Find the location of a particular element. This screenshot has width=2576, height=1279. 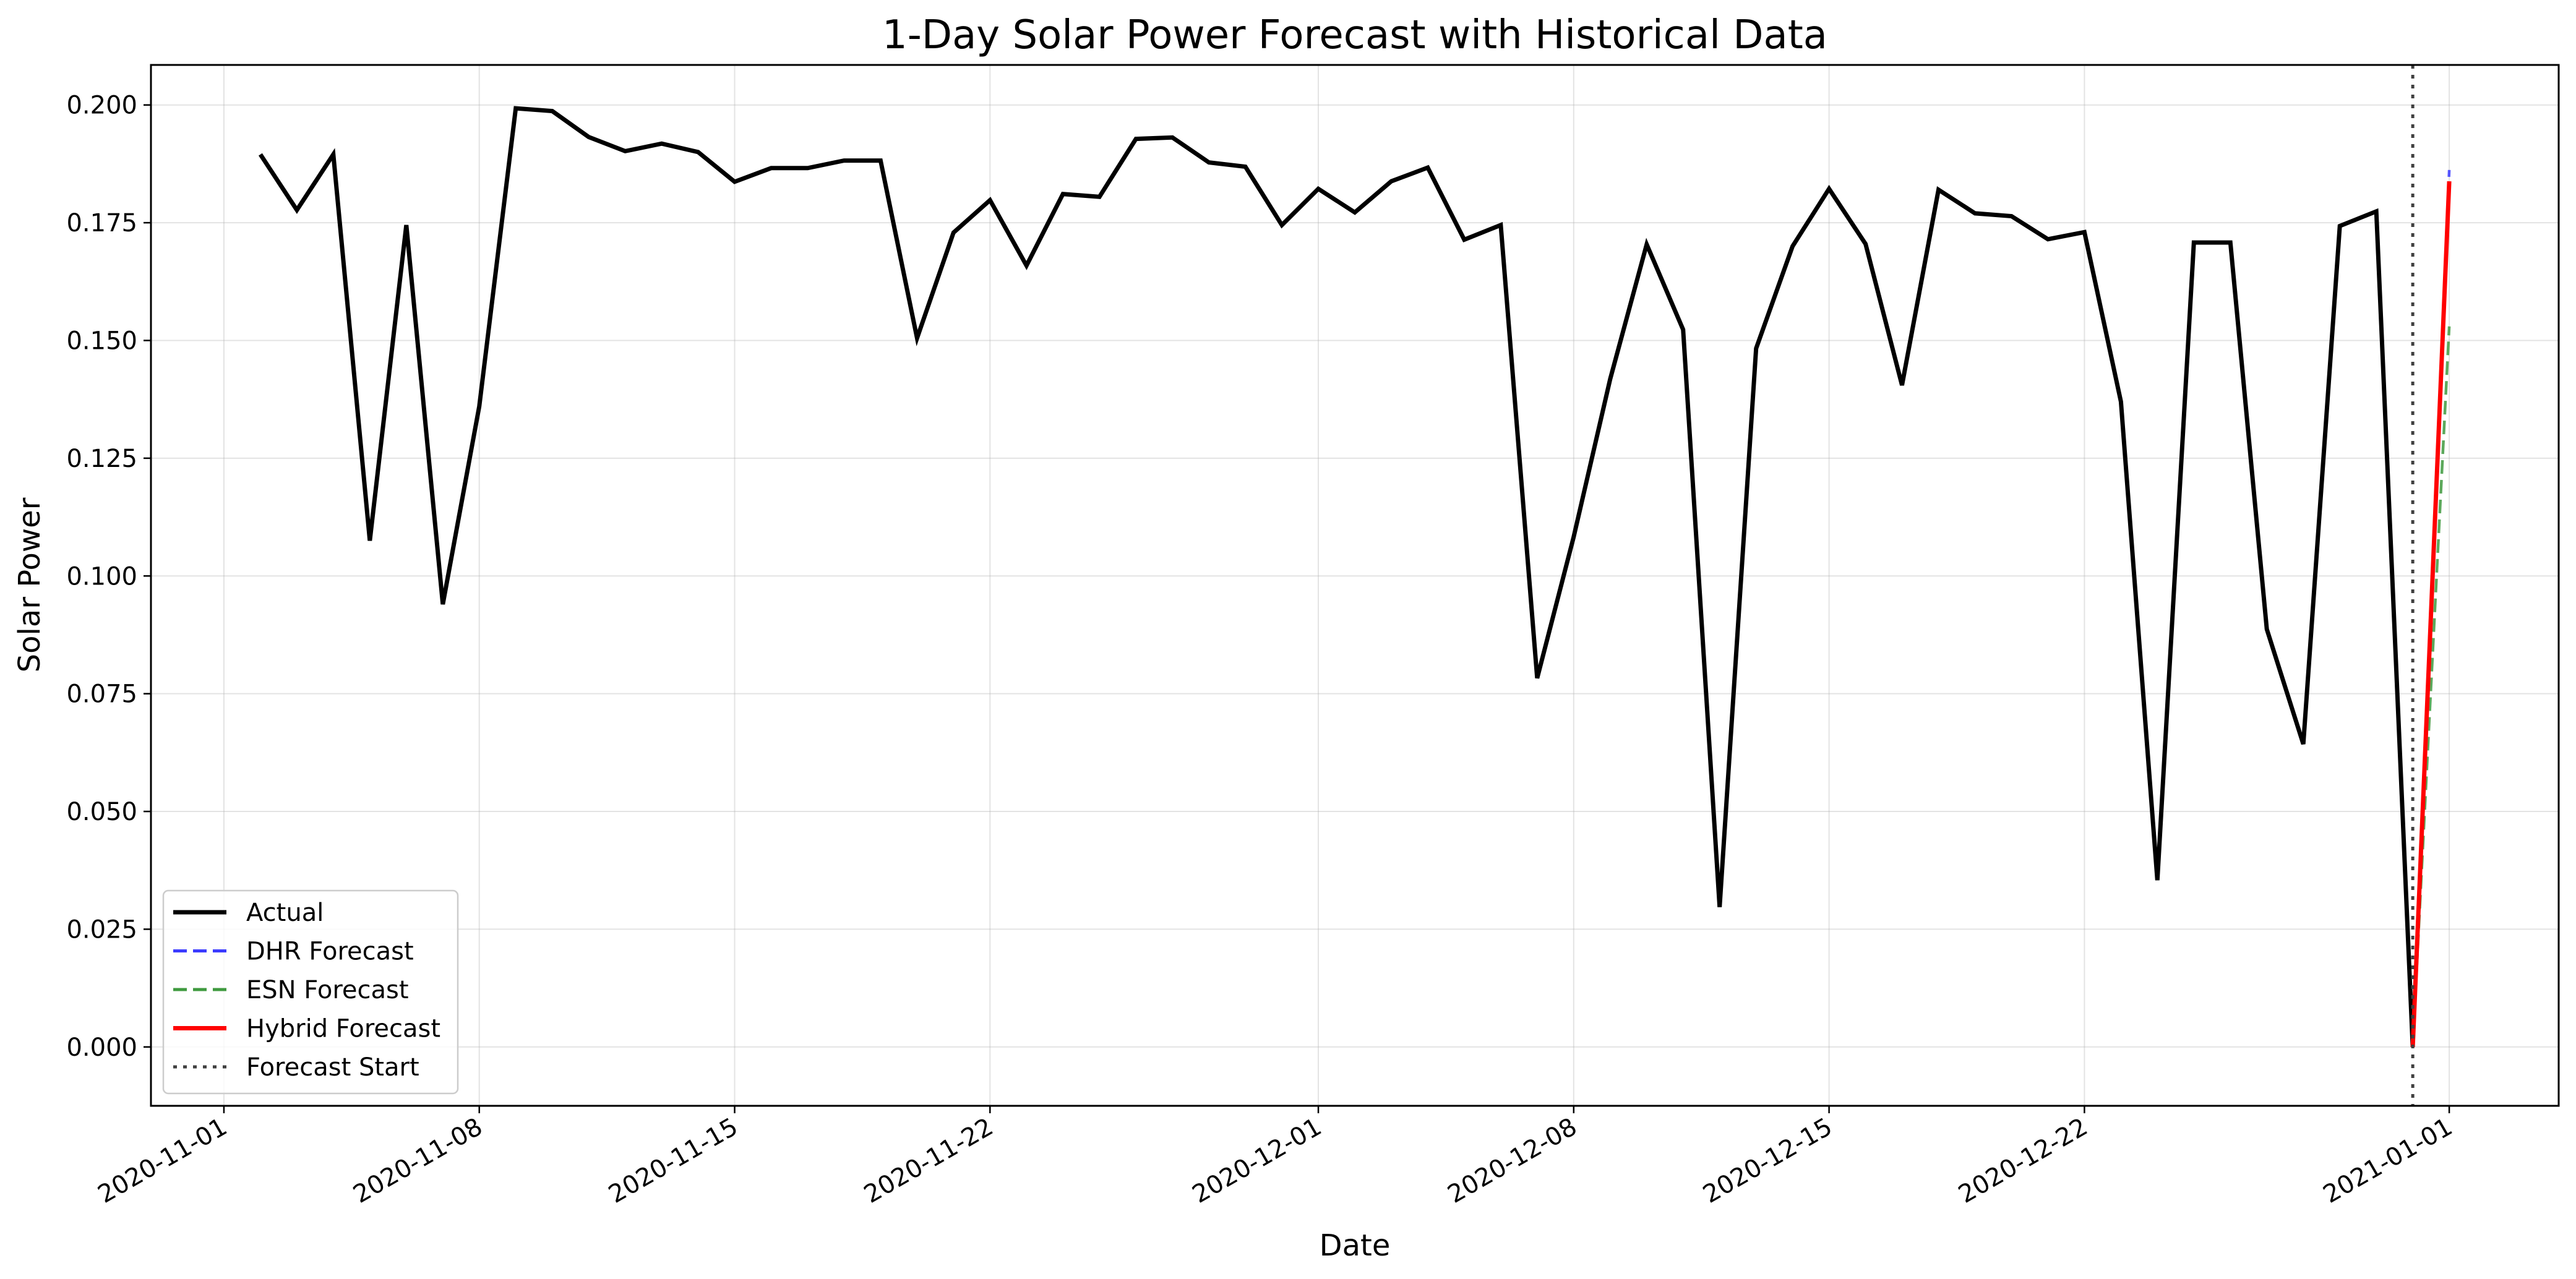

y-tick-label: 0.200 is located at coordinates (101, 106).